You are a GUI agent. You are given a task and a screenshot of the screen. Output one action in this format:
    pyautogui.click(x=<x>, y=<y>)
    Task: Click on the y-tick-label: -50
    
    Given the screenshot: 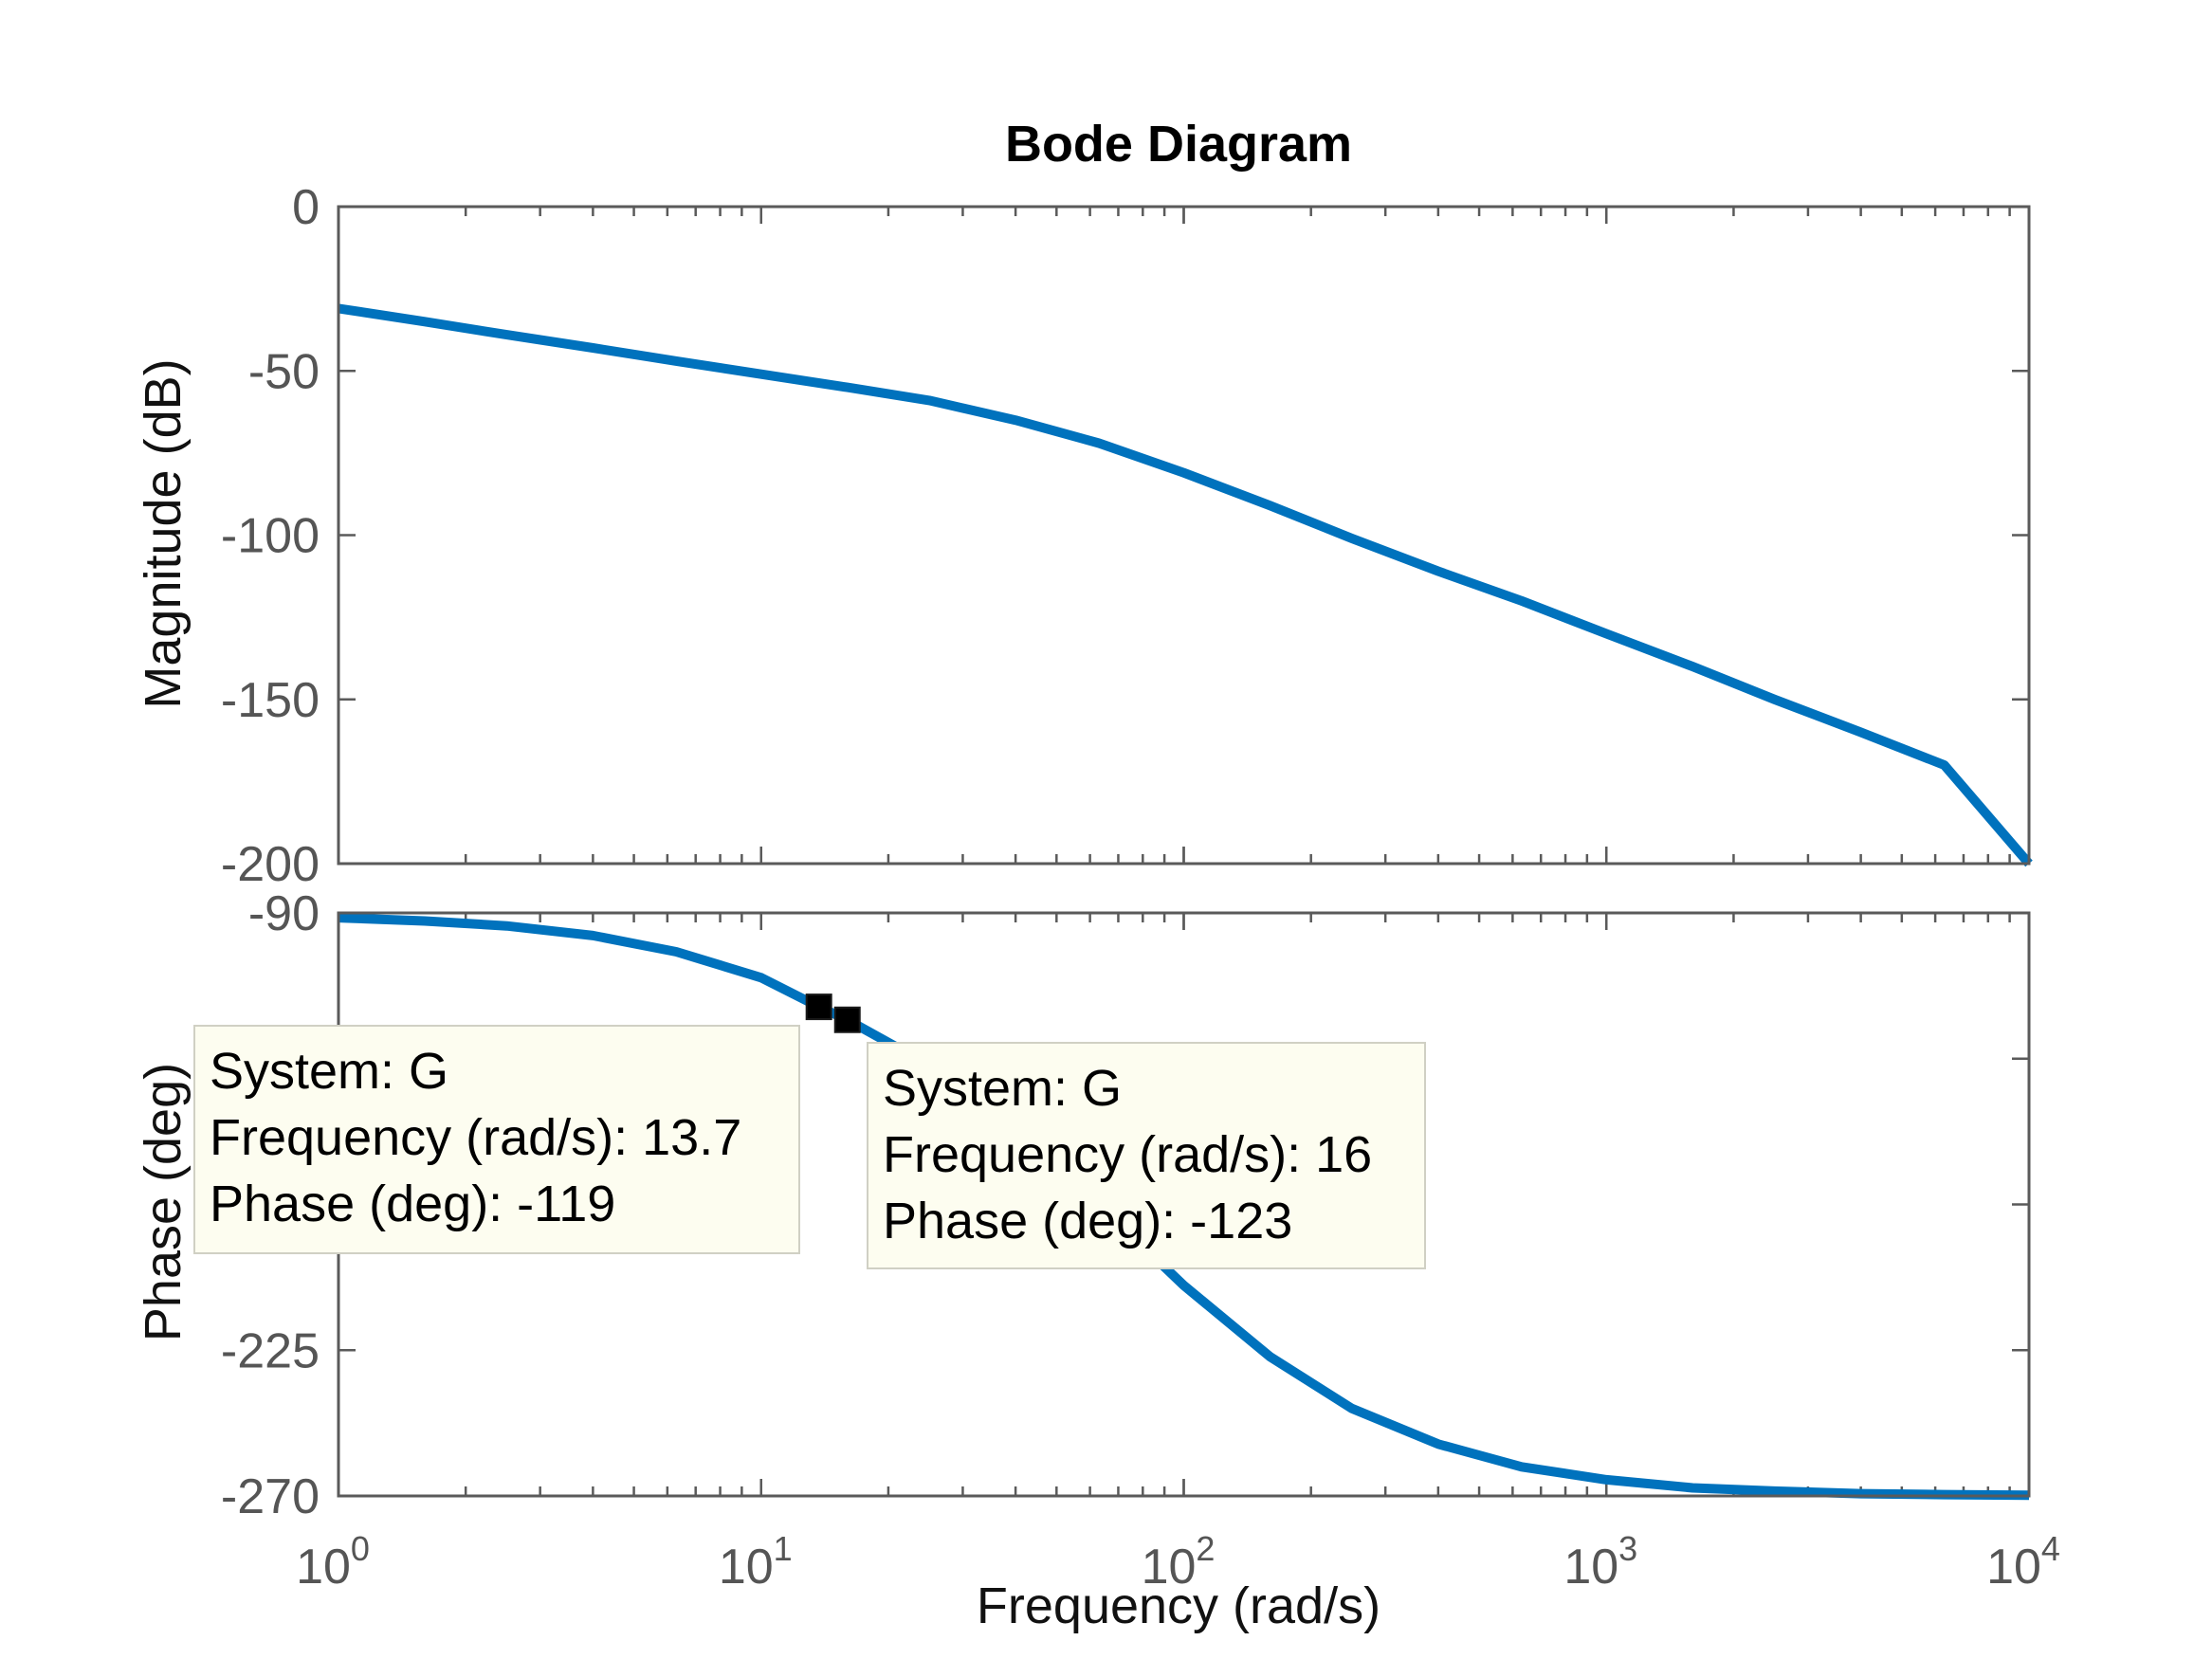 What is the action you would take?
    pyautogui.click(x=284, y=371)
    